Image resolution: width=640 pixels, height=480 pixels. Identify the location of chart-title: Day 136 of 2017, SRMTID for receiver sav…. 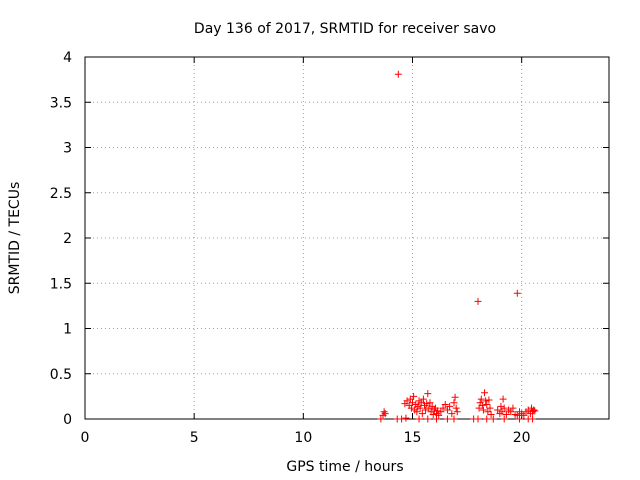
(345, 29).